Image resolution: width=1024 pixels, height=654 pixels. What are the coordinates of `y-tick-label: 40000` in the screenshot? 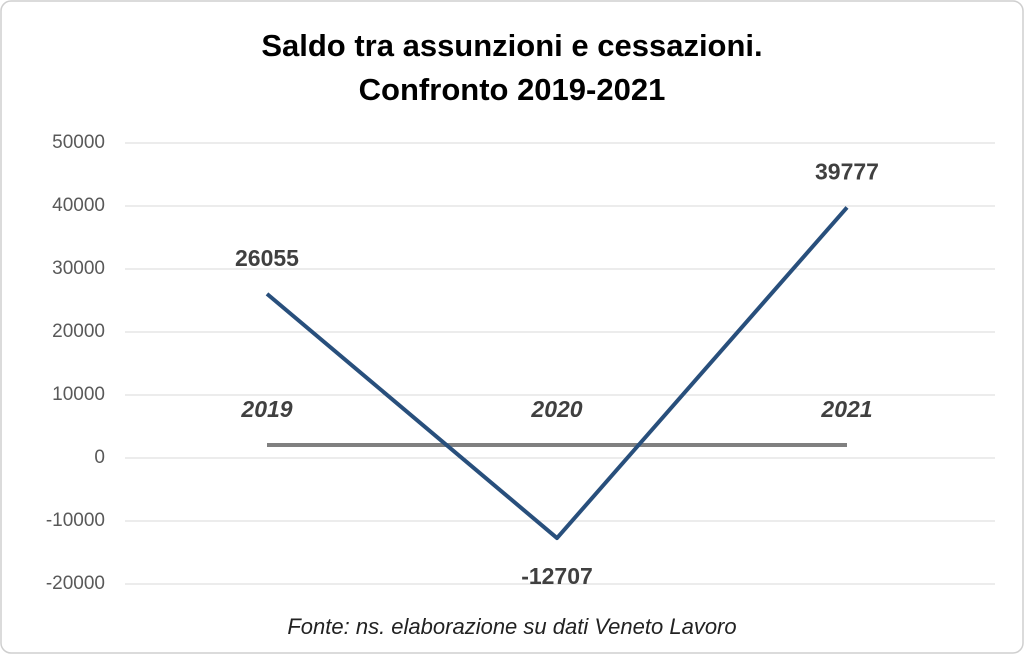 It's located at (78, 205).